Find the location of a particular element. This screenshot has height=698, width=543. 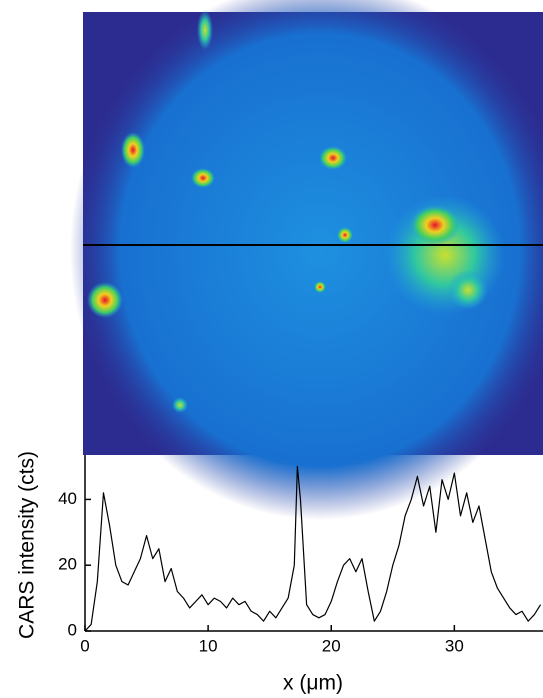

x-tick-label: 10 is located at coordinates (208, 645).